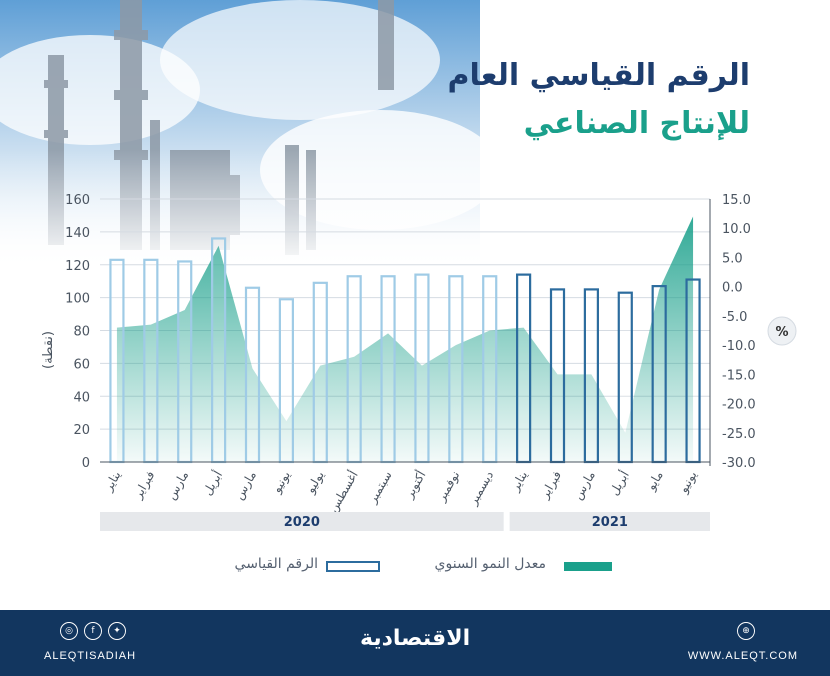  Describe the element at coordinates (81, 332) in the screenshot. I see `left-tick-label: 80` at that location.